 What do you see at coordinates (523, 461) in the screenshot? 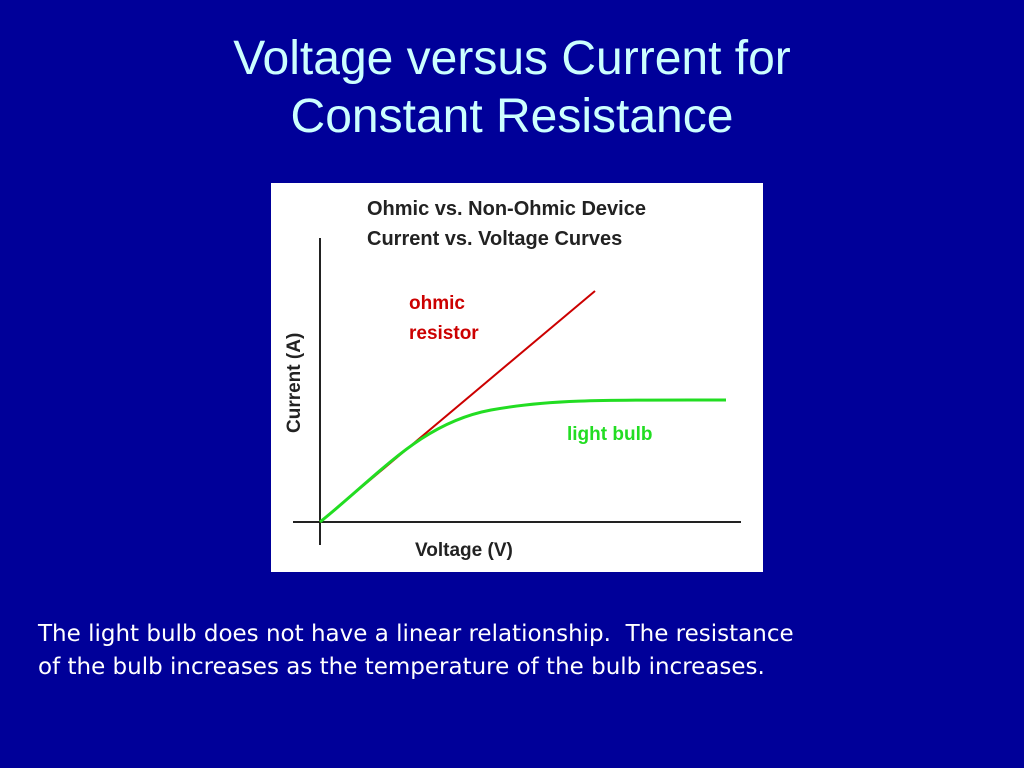
I see `light-bulb-curve` at bounding box center [523, 461].